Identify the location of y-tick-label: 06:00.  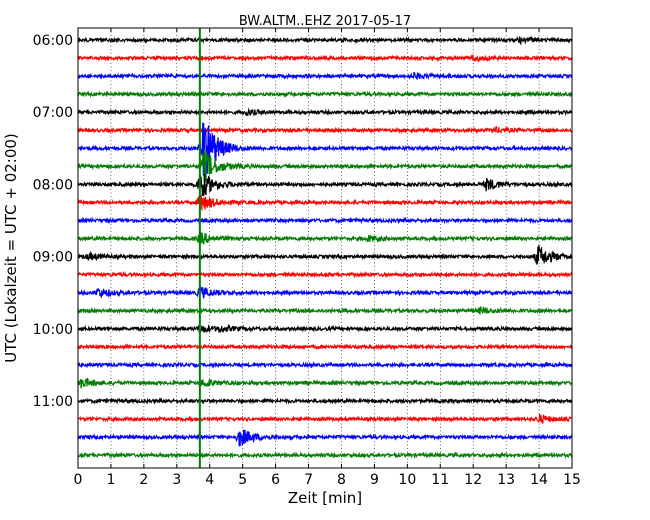
(53, 41).